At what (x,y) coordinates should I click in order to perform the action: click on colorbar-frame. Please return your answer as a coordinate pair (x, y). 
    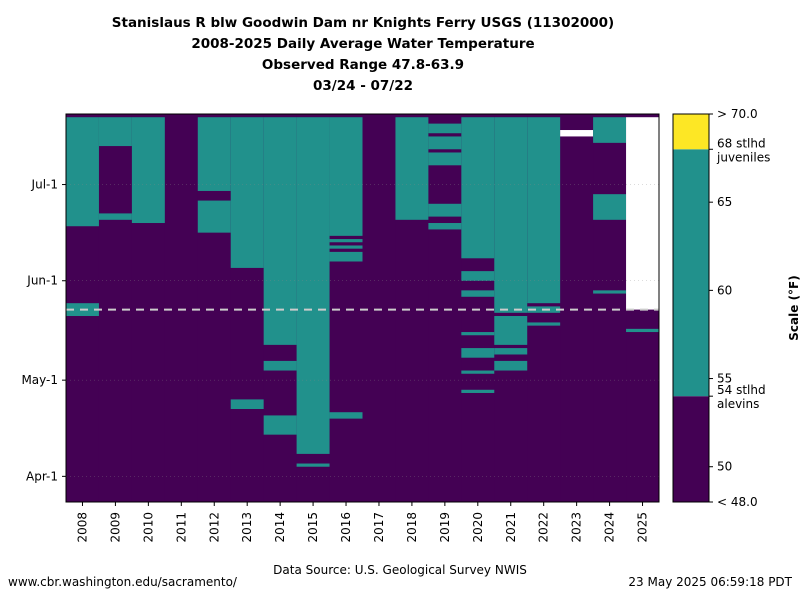
    Looking at the image, I should click on (691, 308).